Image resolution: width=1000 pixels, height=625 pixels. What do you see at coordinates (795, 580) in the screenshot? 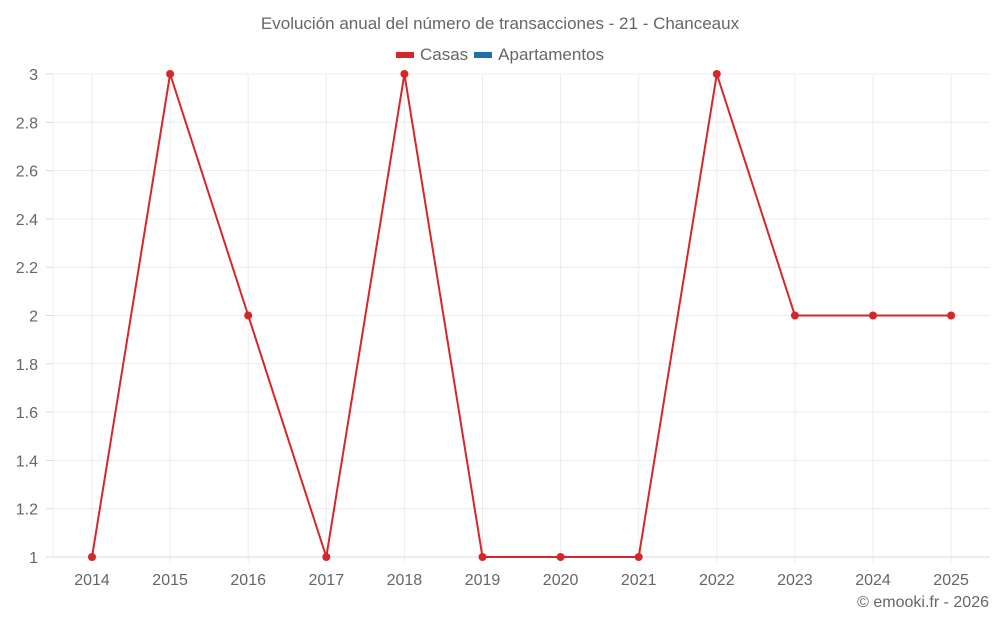
I see `x-tick-label: 2023` at bounding box center [795, 580].